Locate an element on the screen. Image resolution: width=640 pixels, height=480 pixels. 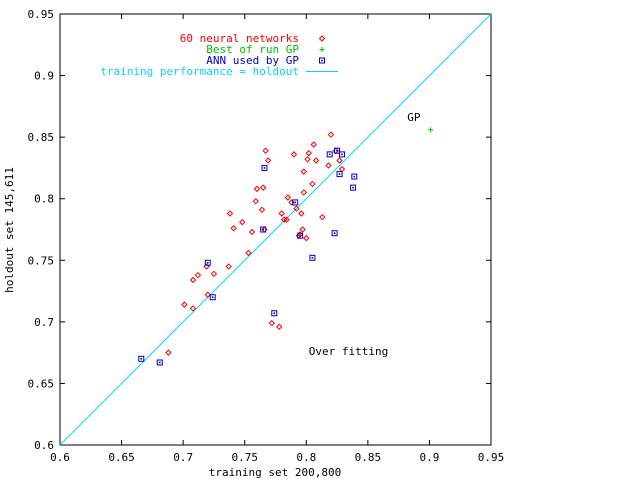
y-tick-label: 0.65 is located at coordinates (41, 383).